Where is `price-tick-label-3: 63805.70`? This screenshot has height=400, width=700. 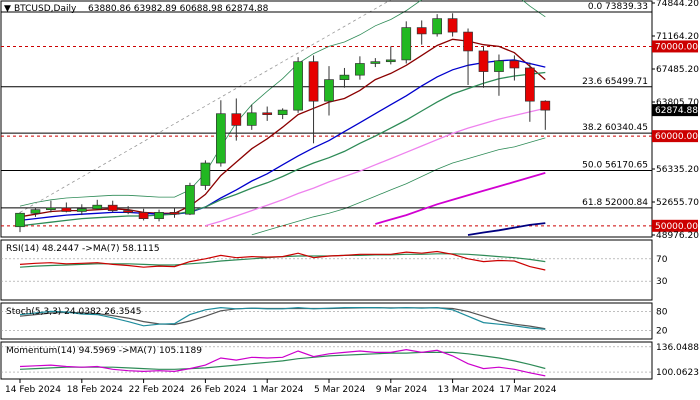 price-tick-label-3: 63805.70 is located at coordinates (677, 103).